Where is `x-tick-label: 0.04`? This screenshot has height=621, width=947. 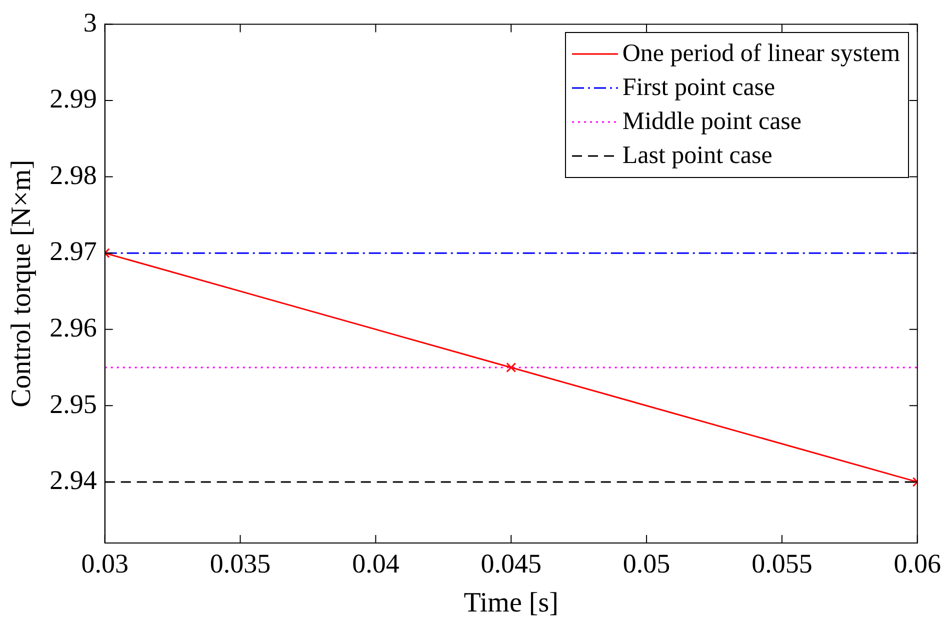 x-tick-label: 0.04 is located at coordinates (376, 563).